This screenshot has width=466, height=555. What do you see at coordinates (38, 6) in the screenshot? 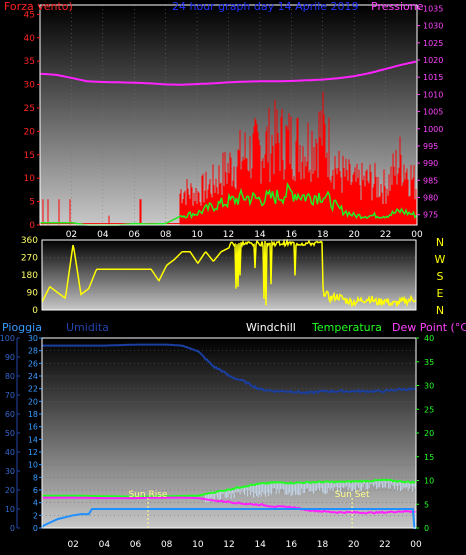
I see `left-axis-label: Forza vento)` at bounding box center [38, 6].